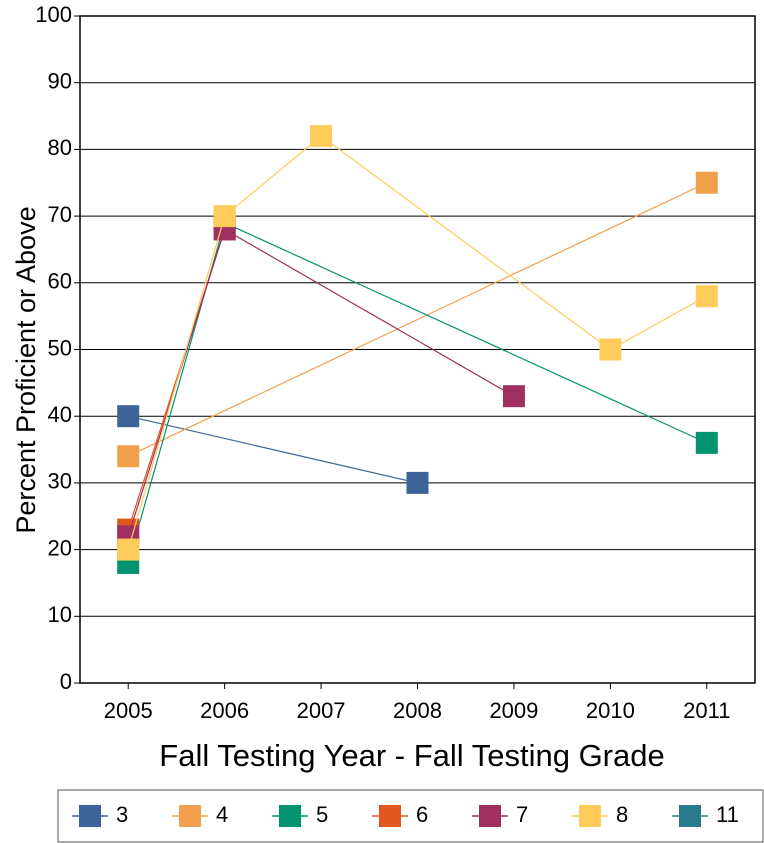 This screenshot has width=764, height=843. Describe the element at coordinates (122, 814) in the screenshot. I see `legend-label: 3` at that location.